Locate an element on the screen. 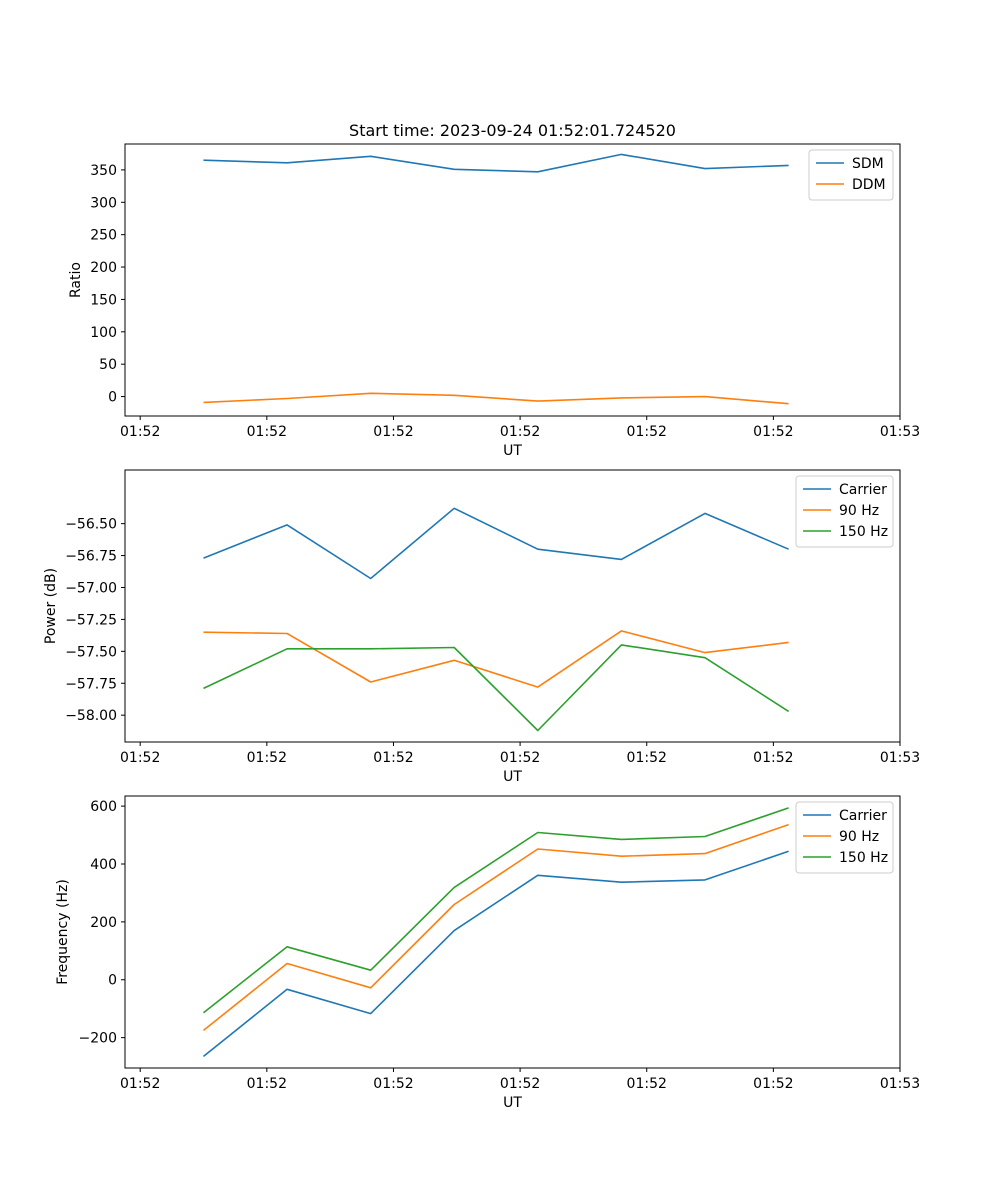 The image size is (1000, 1200). legend-label: DDM is located at coordinates (869, 185).